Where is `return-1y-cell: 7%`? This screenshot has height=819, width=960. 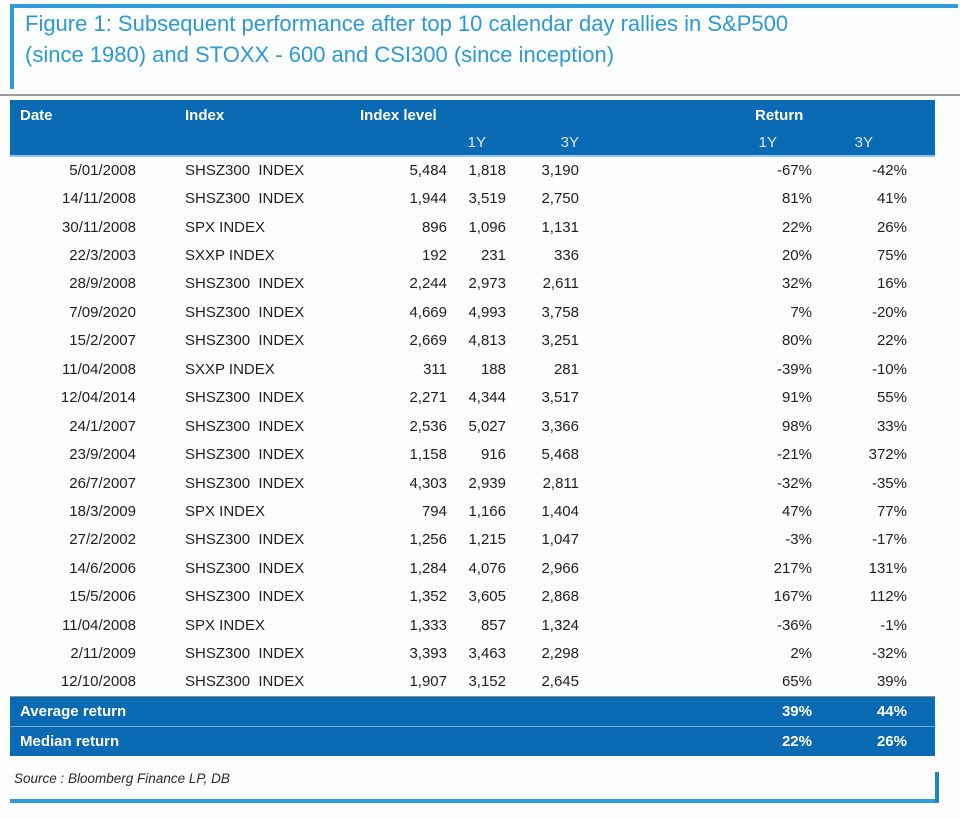 return-1y-cell: 7% is located at coordinates (801, 312).